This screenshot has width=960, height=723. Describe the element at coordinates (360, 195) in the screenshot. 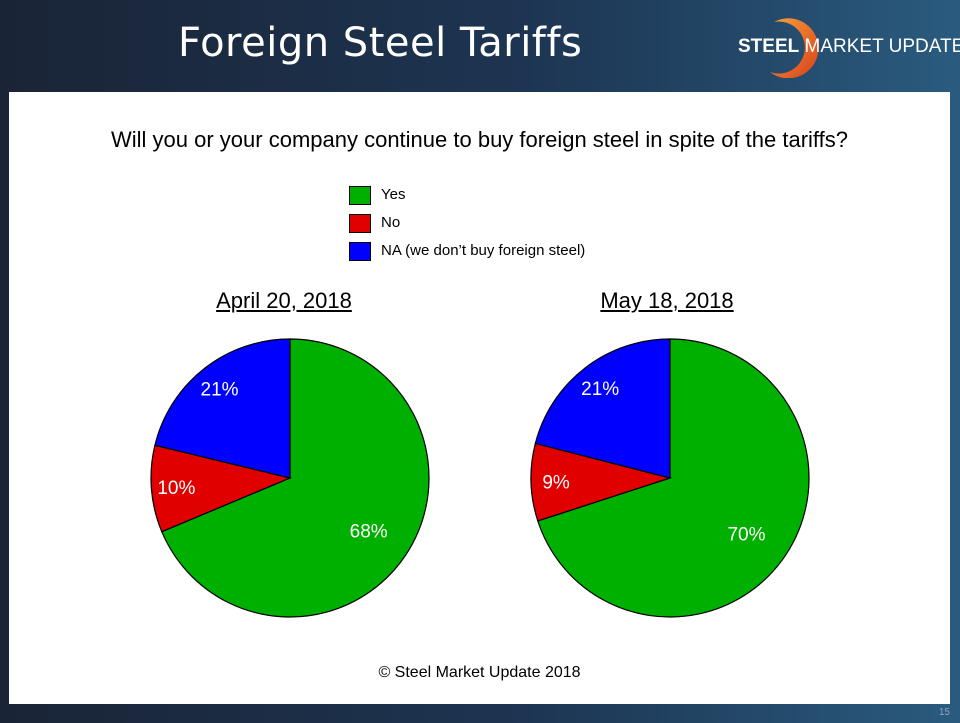

I see `legend-swatch-yes` at that location.